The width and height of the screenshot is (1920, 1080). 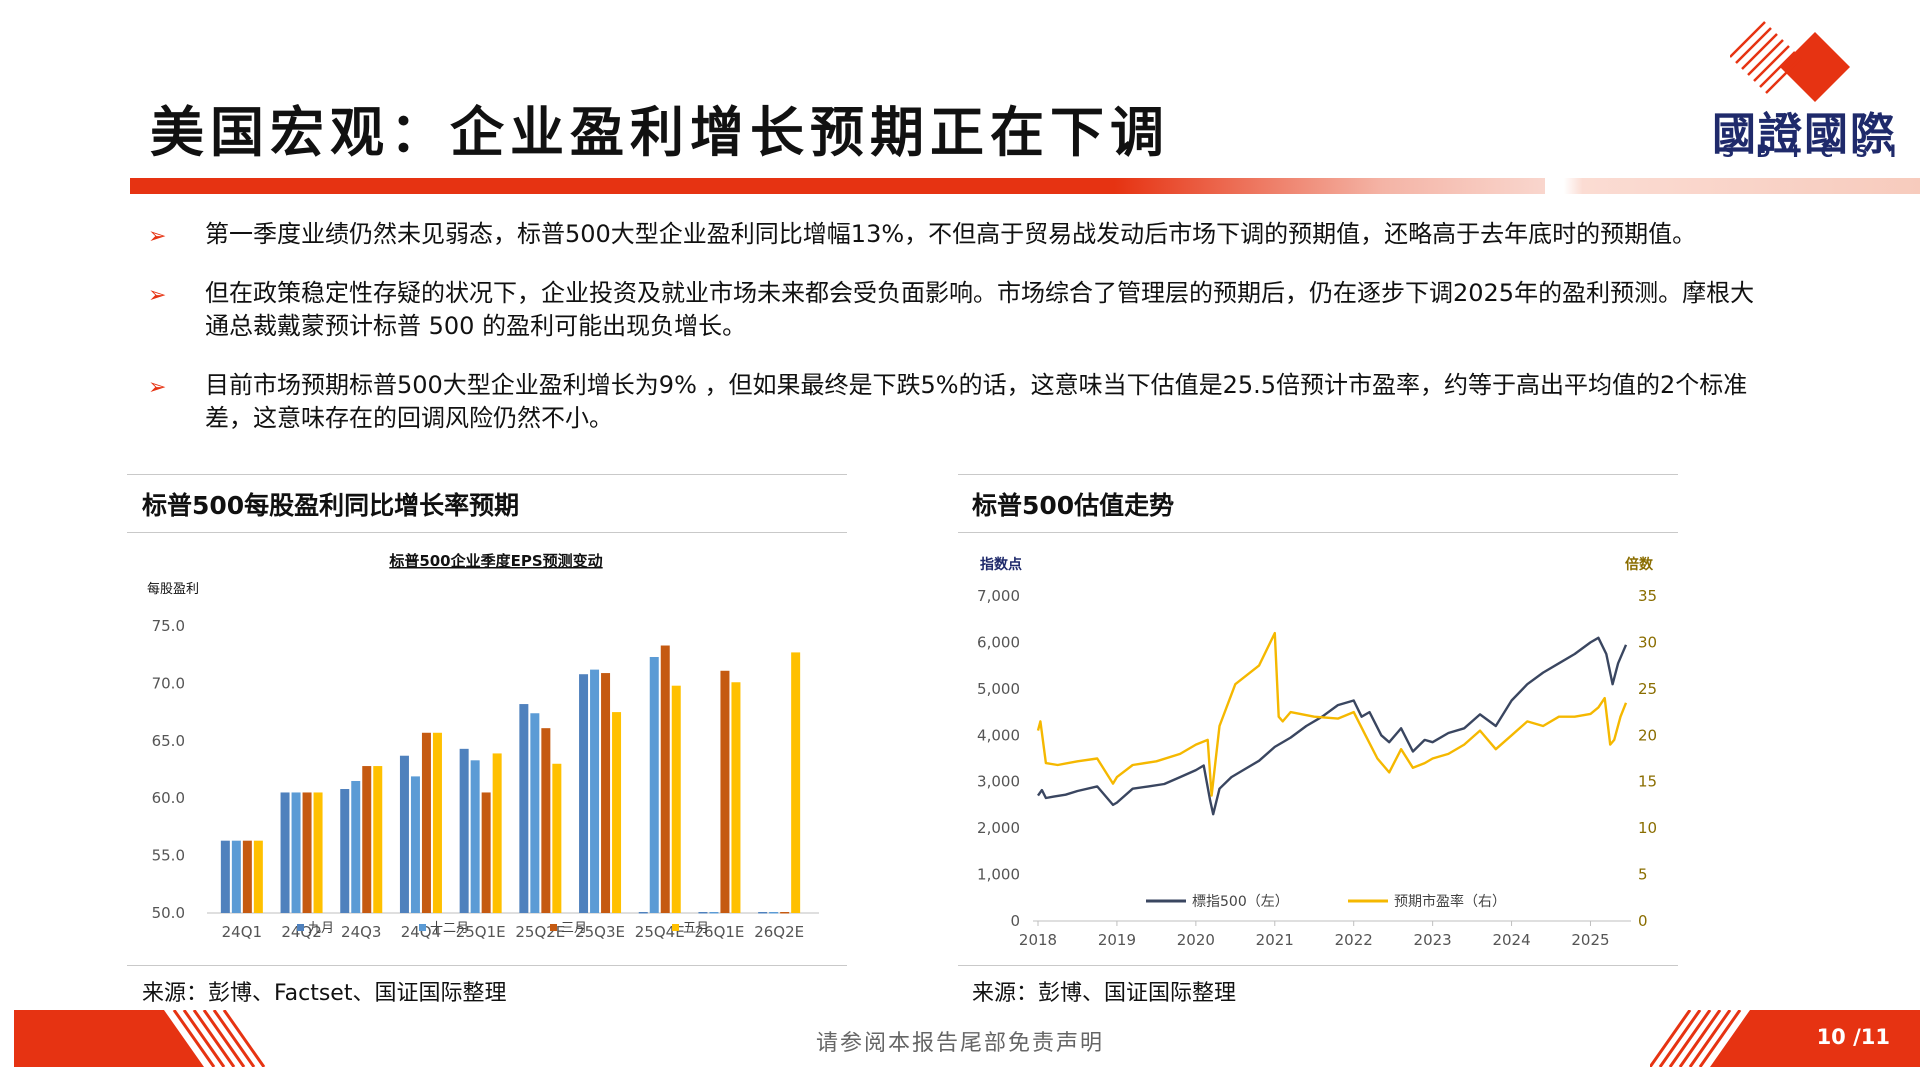 I want to click on footer-right-stripes, so click(x=1785, y=1038).